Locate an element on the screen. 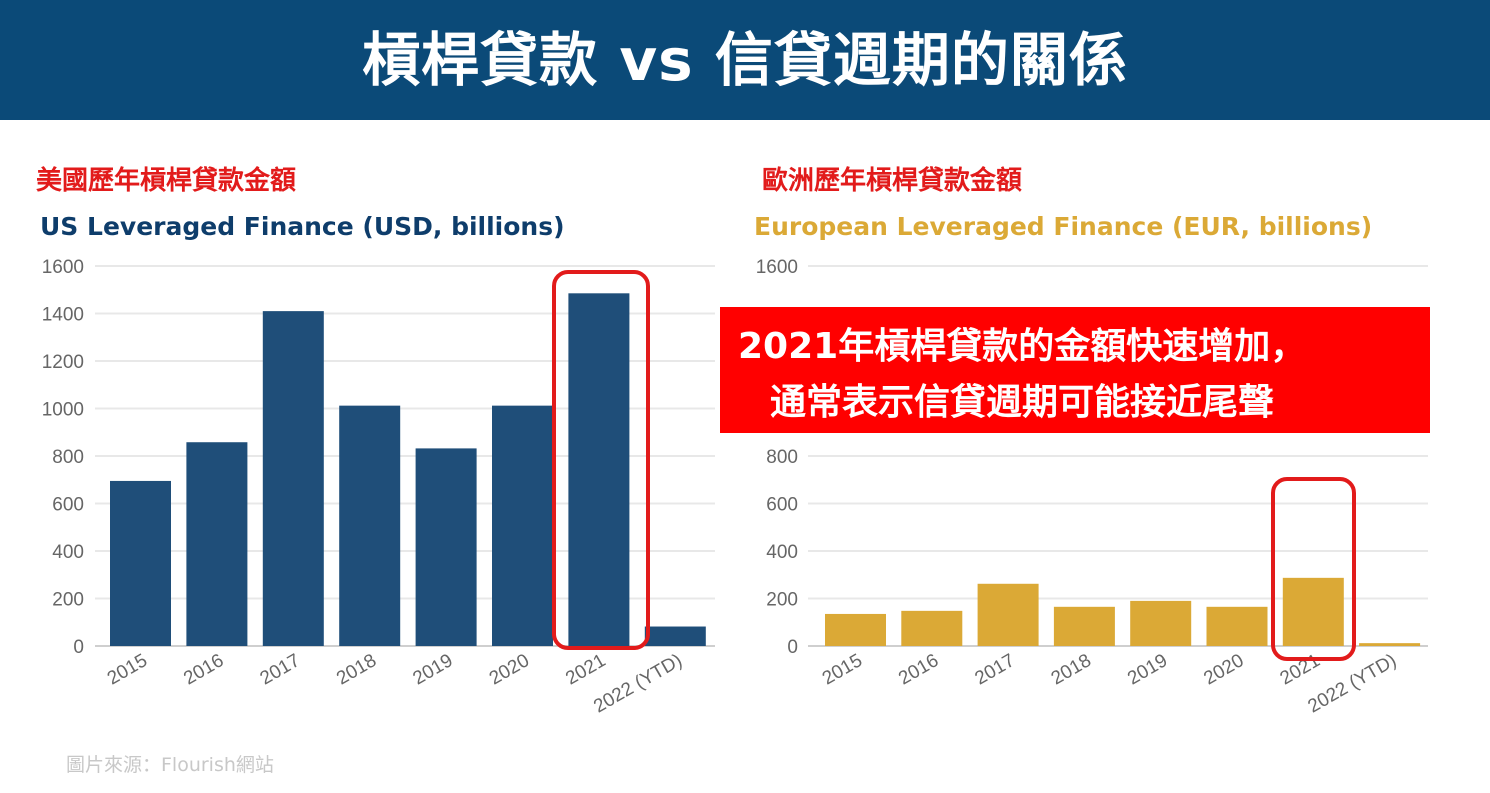 Image resolution: width=1490 pixels, height=793 pixels. x-tick-label: 2015 is located at coordinates (842, 669).